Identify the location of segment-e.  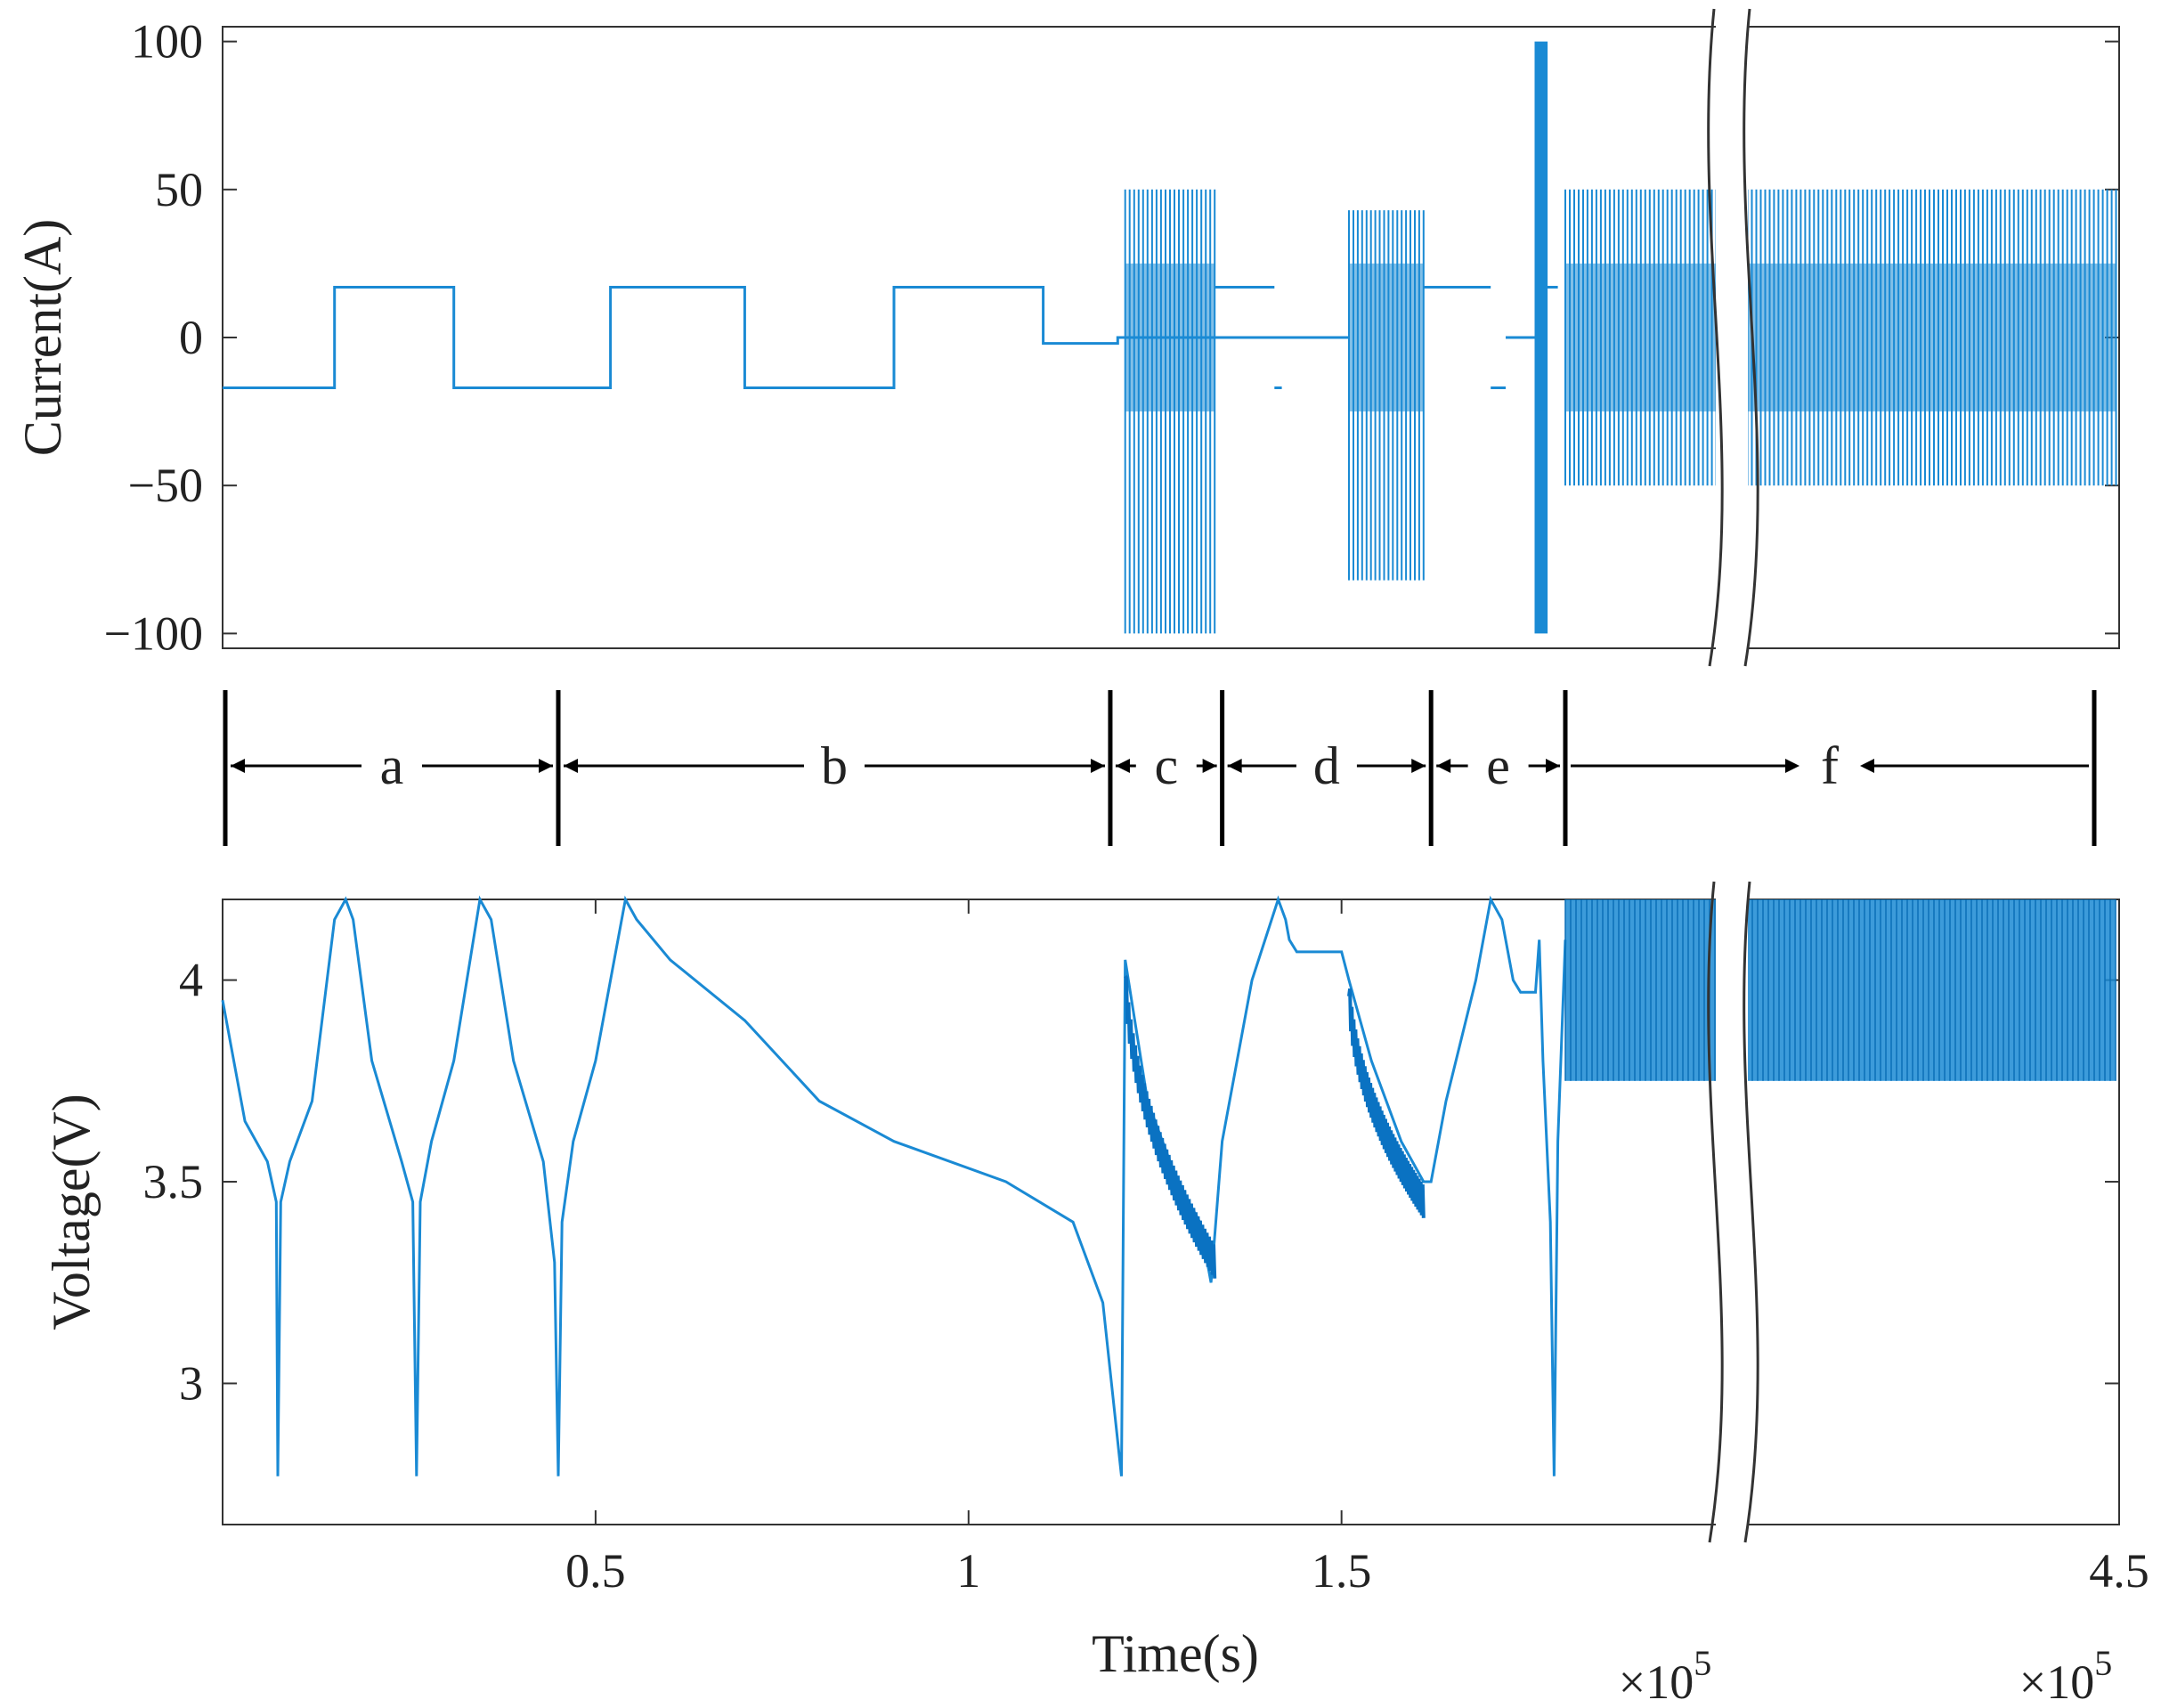
(1498, 761).